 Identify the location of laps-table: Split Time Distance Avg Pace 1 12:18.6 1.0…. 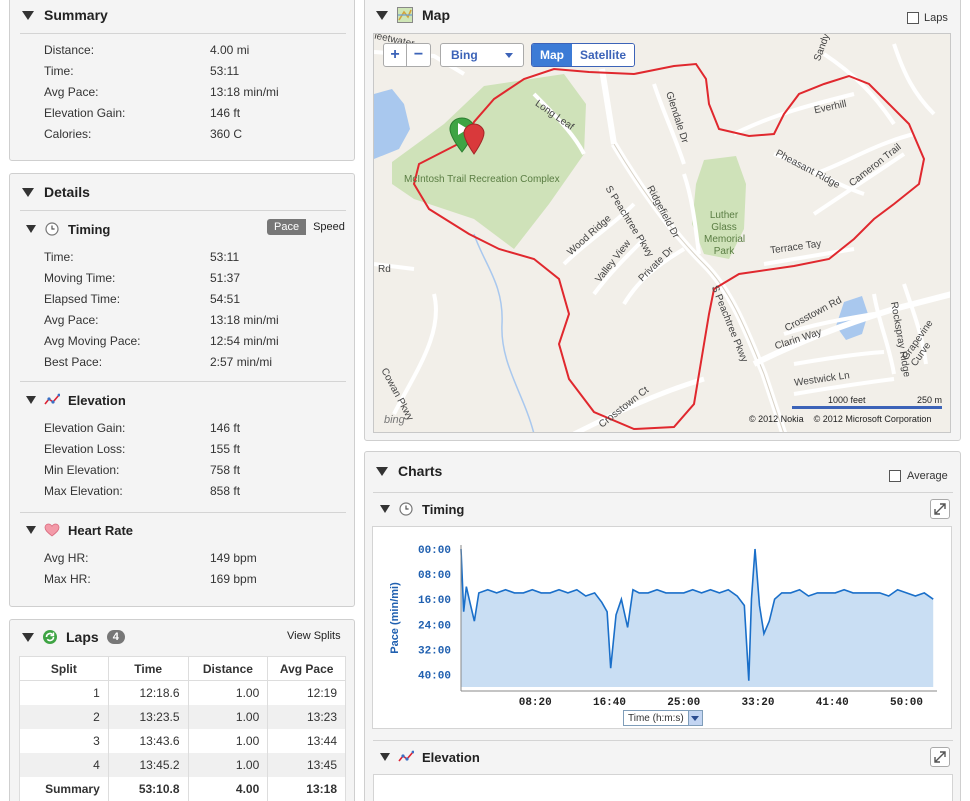
(182, 728).